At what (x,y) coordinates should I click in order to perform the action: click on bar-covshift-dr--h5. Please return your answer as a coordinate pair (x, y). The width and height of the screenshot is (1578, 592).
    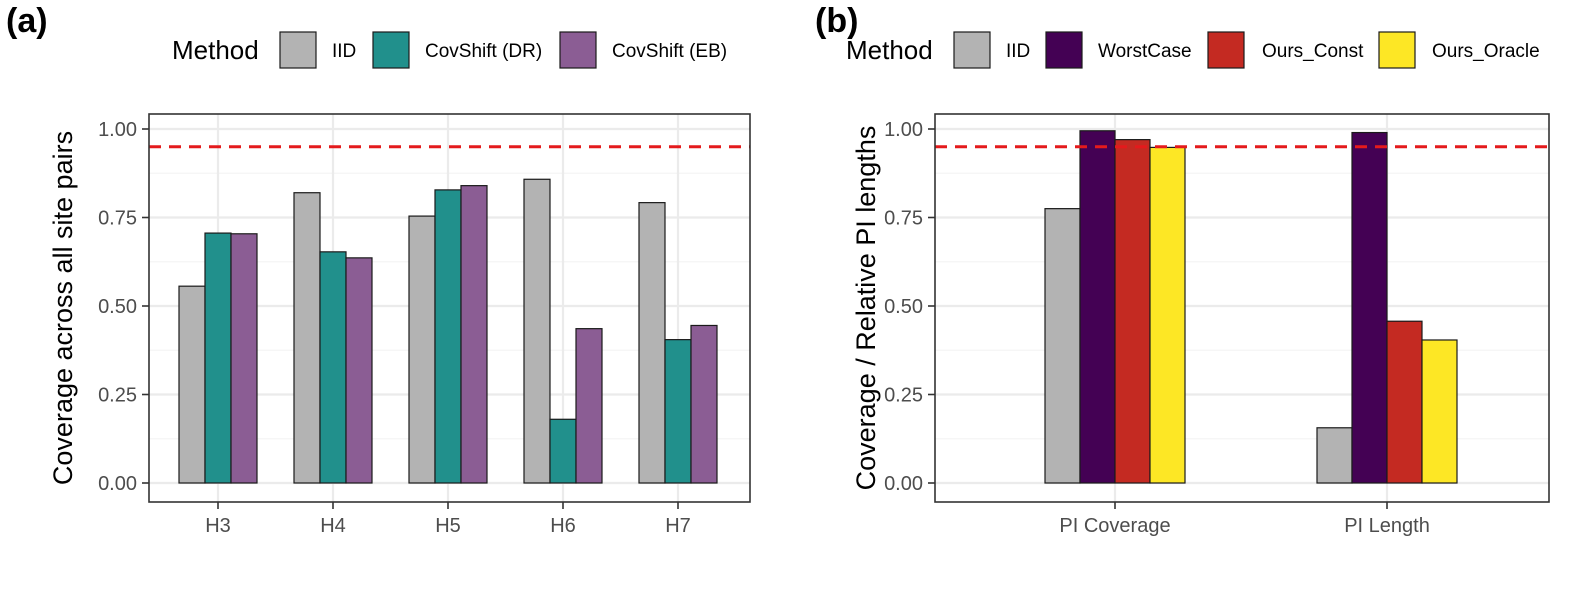
    Looking at the image, I should click on (448, 336).